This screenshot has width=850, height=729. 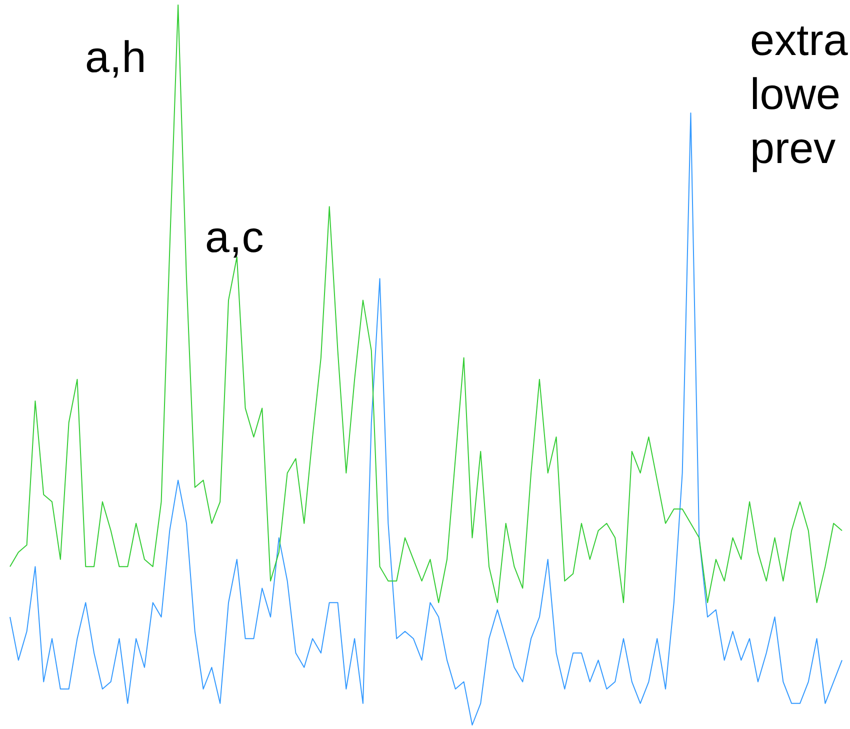 What do you see at coordinates (115, 57) in the screenshot?
I see `annotation: a,h` at bounding box center [115, 57].